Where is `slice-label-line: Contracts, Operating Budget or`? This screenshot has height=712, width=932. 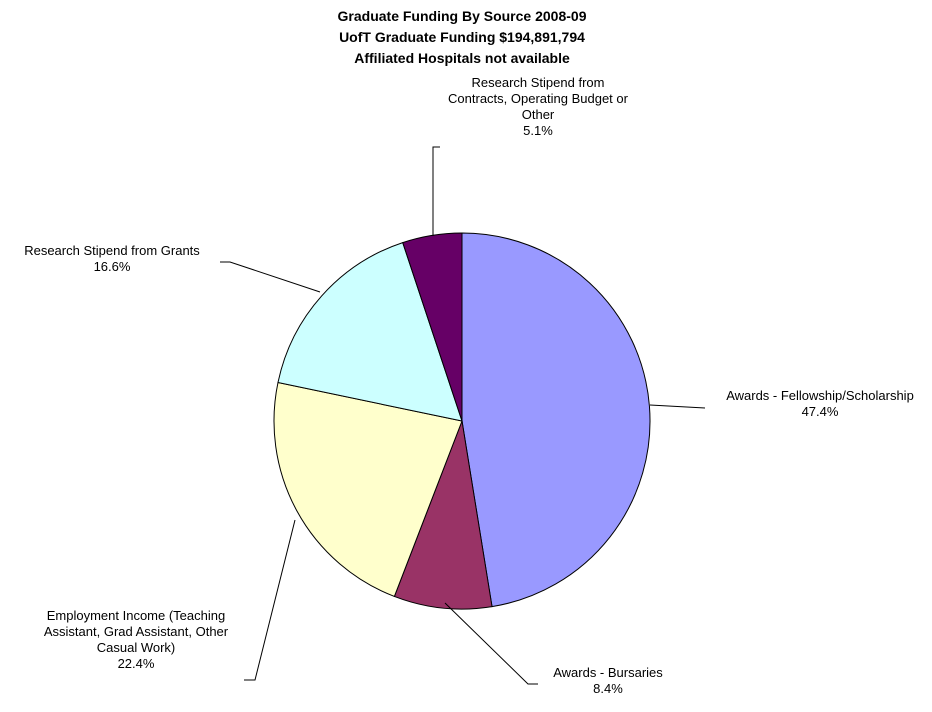 slice-label-line: Contracts, Operating Budget or is located at coordinates (538, 98).